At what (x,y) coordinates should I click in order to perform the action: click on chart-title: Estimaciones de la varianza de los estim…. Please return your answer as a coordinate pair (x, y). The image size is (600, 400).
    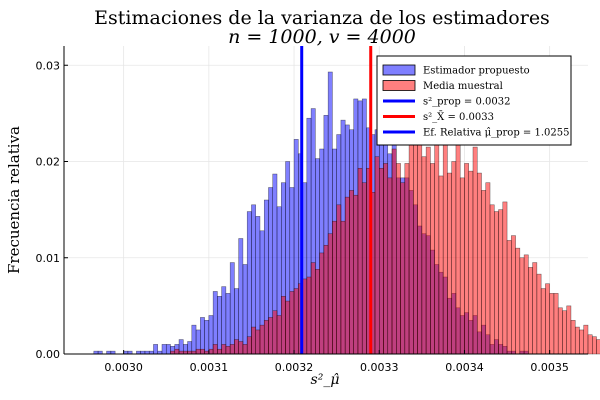
    Looking at the image, I should click on (322, 18).